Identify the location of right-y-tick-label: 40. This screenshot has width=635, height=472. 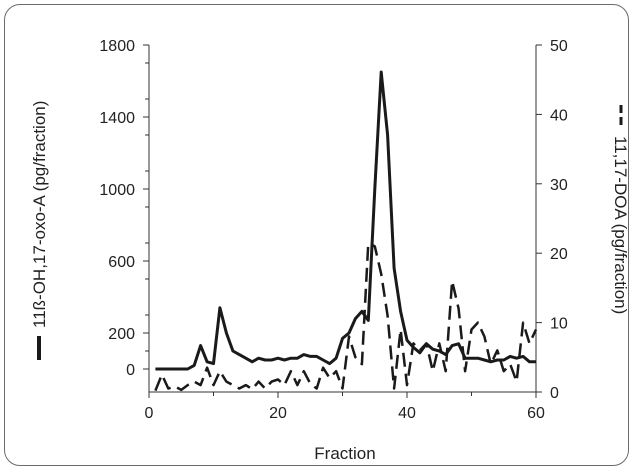
(559, 115).